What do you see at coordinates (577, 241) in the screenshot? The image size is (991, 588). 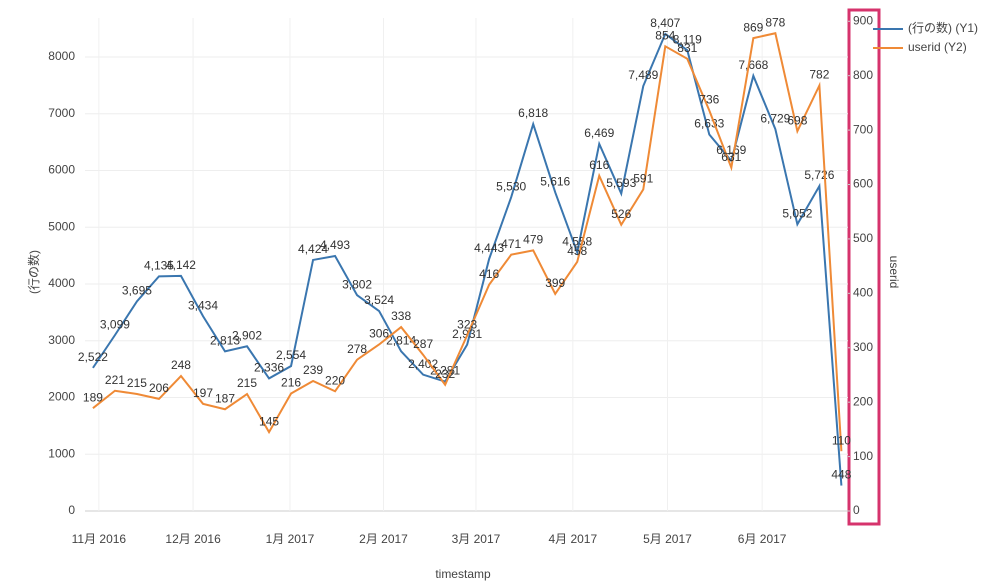 I see `data-label: 4,558` at bounding box center [577, 241].